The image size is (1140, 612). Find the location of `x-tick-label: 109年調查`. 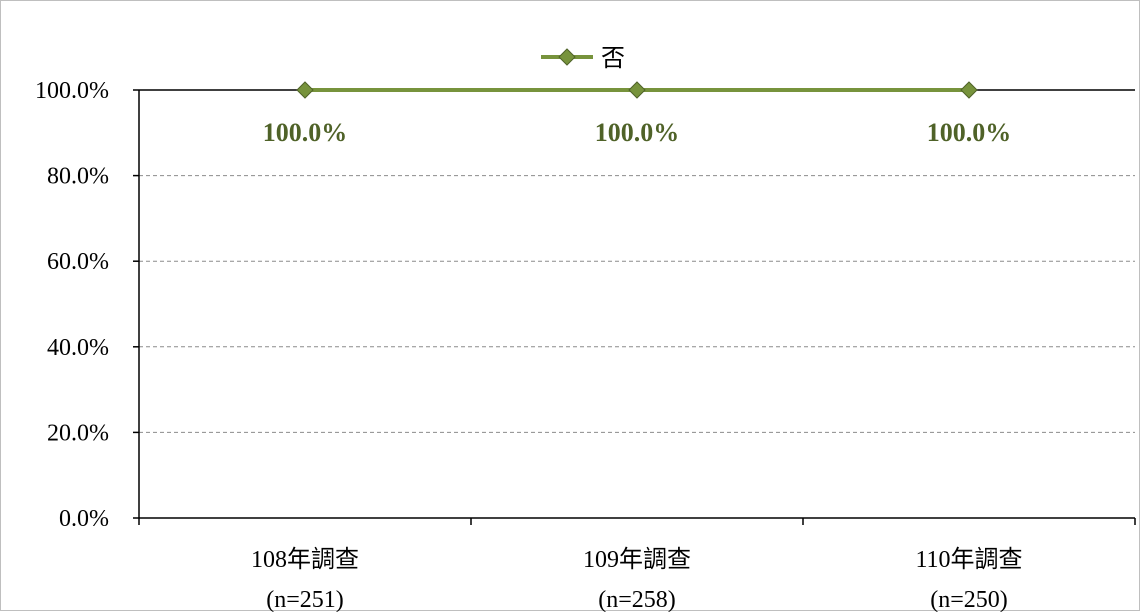

x-tick-label: 109年調查 is located at coordinates (637, 559).